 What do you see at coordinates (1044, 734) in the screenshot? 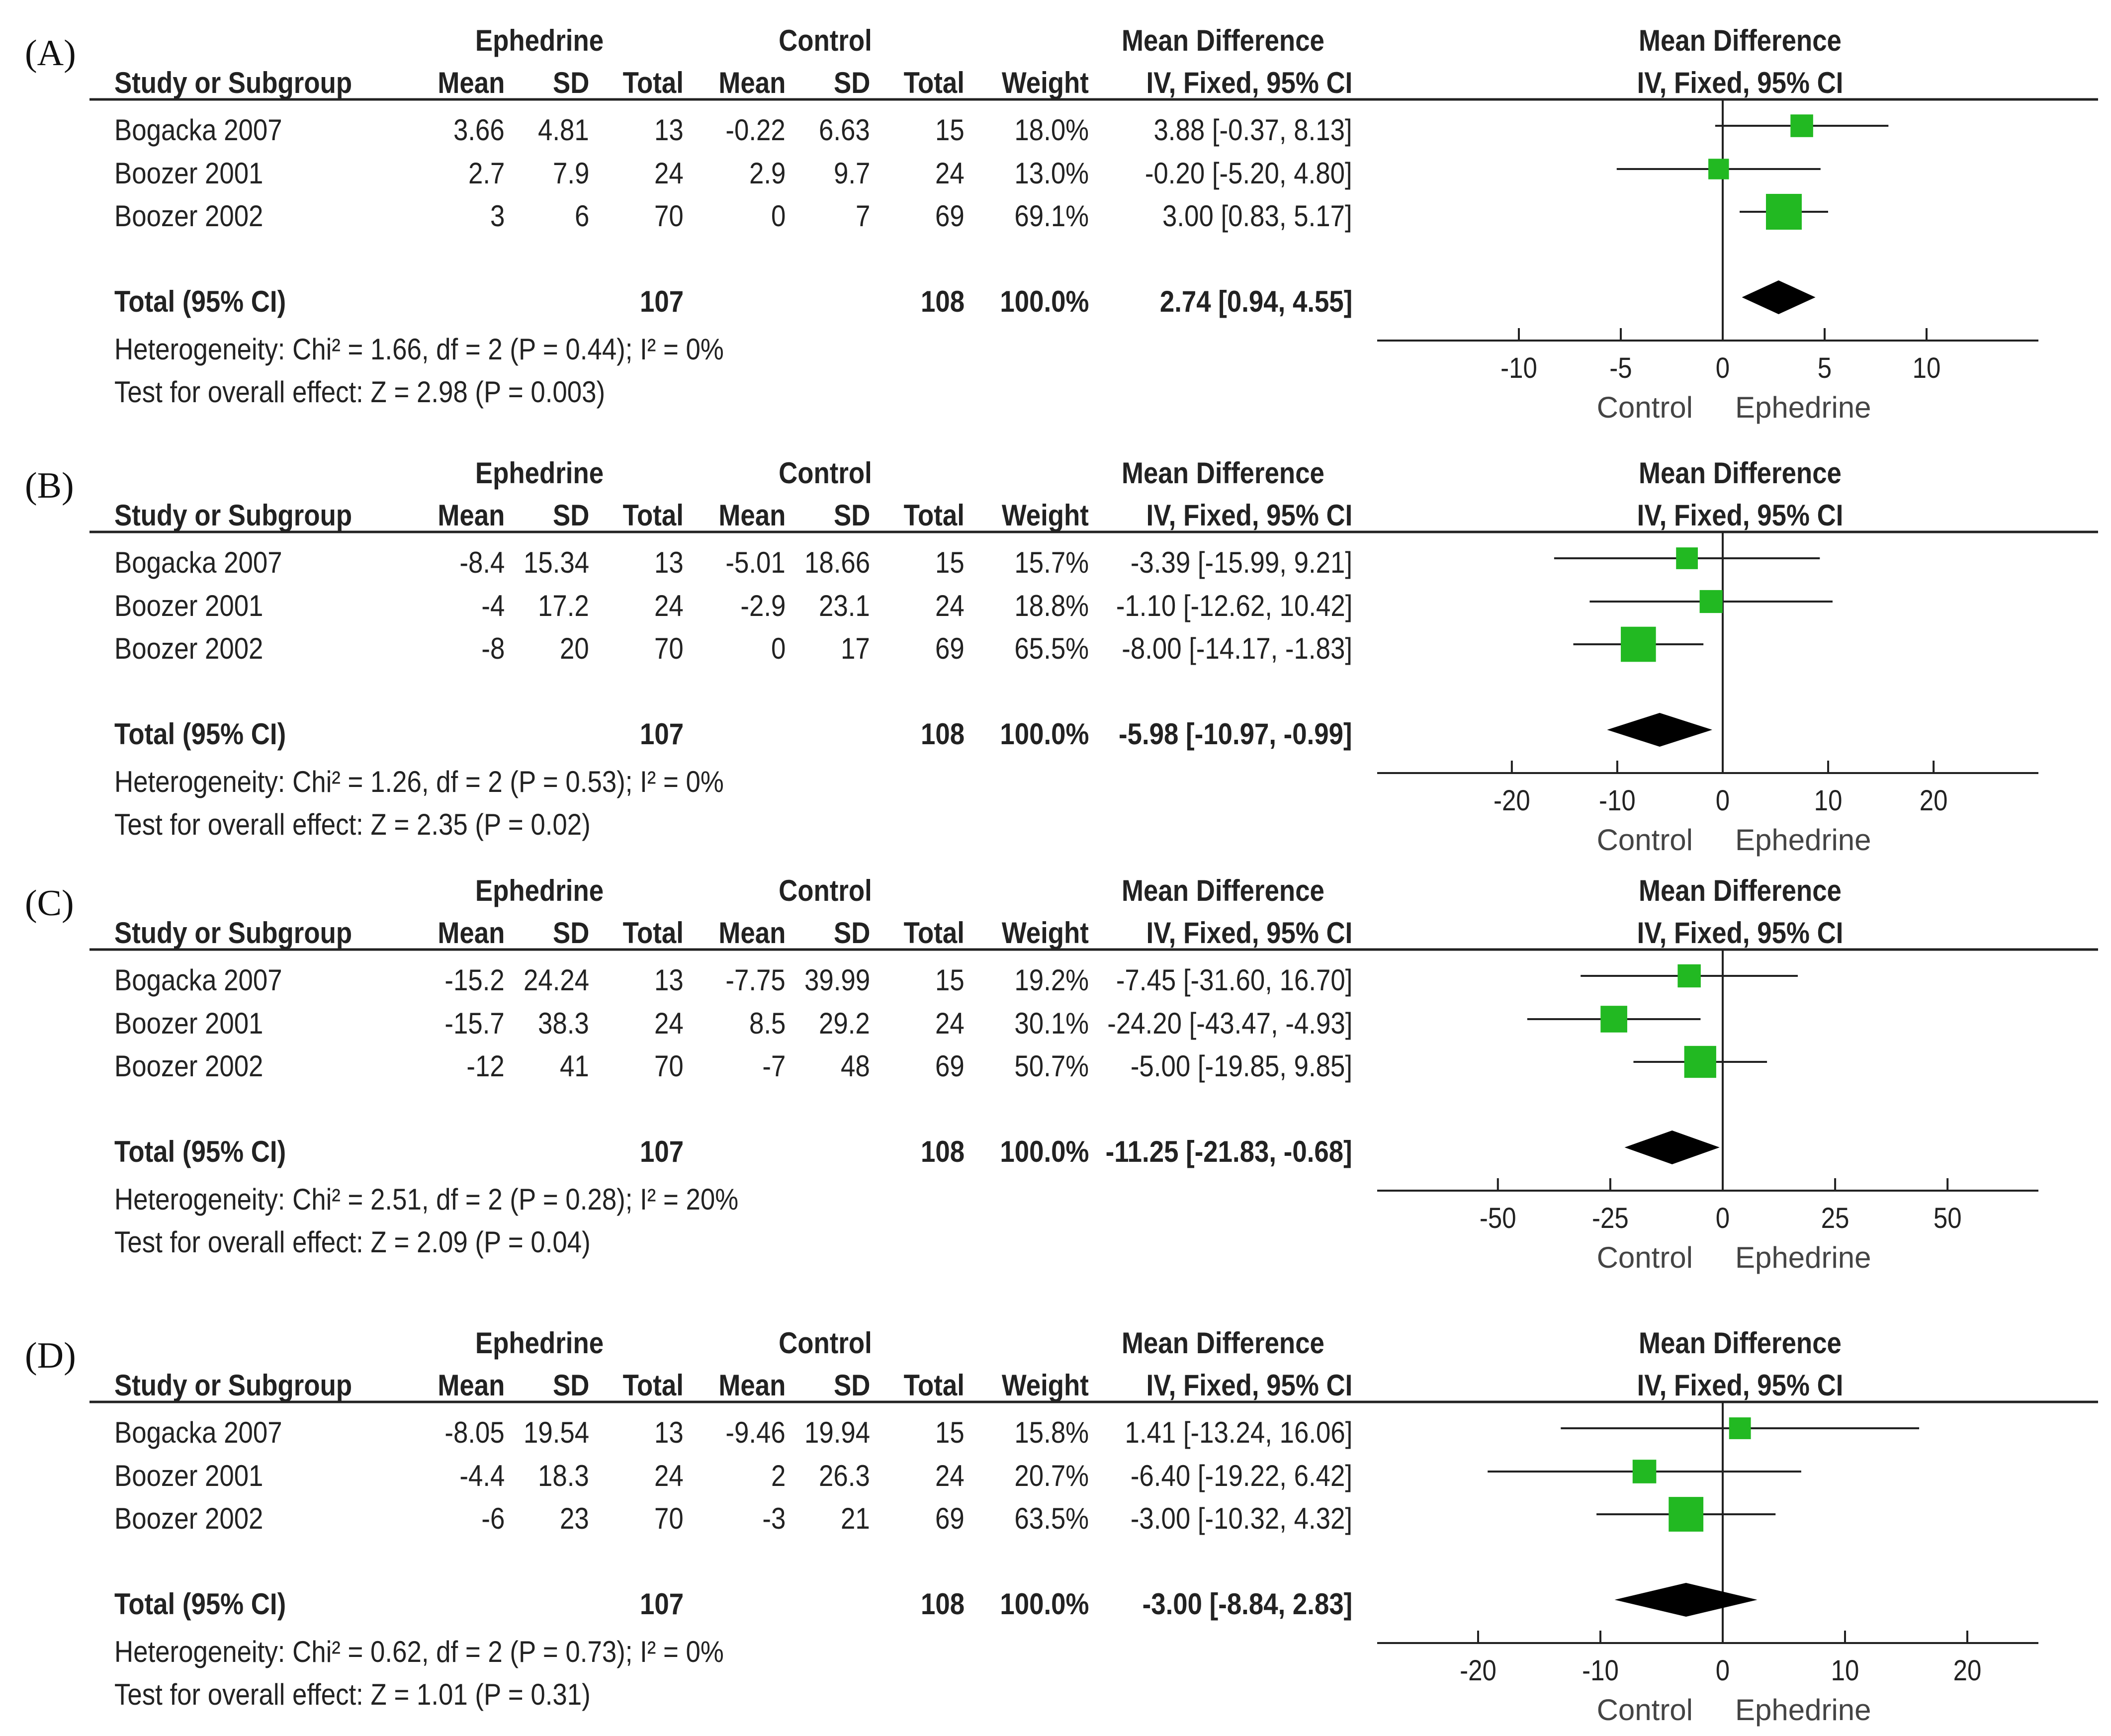
I see `total-weight: 100.0%` at bounding box center [1044, 734].